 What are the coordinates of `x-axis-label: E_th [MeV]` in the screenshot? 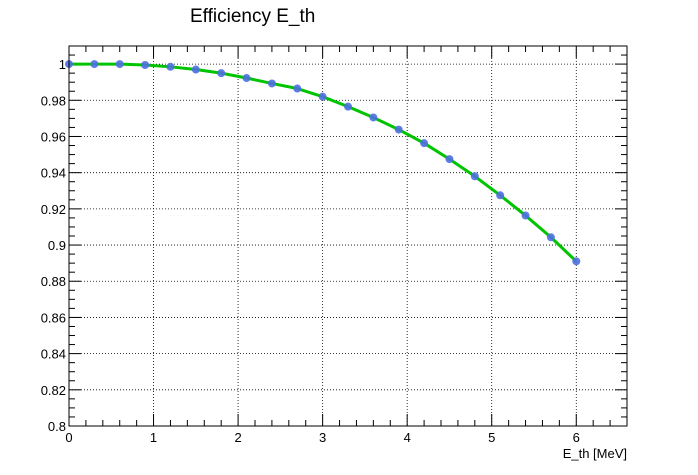 It's located at (595, 453).